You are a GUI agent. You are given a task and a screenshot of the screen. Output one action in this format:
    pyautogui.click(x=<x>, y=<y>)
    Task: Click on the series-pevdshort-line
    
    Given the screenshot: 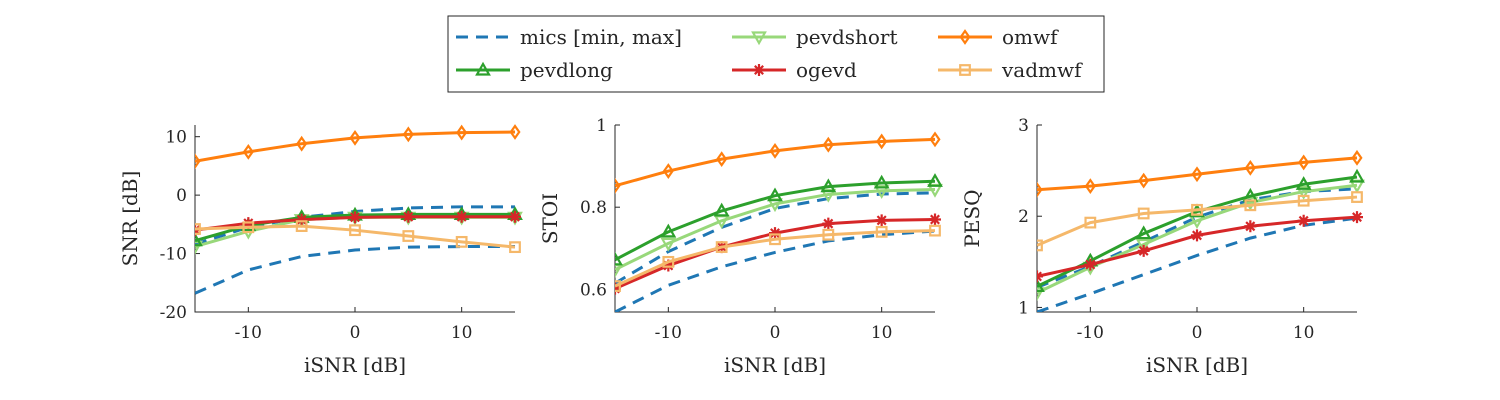 What is the action you would take?
    pyautogui.click(x=775, y=230)
    